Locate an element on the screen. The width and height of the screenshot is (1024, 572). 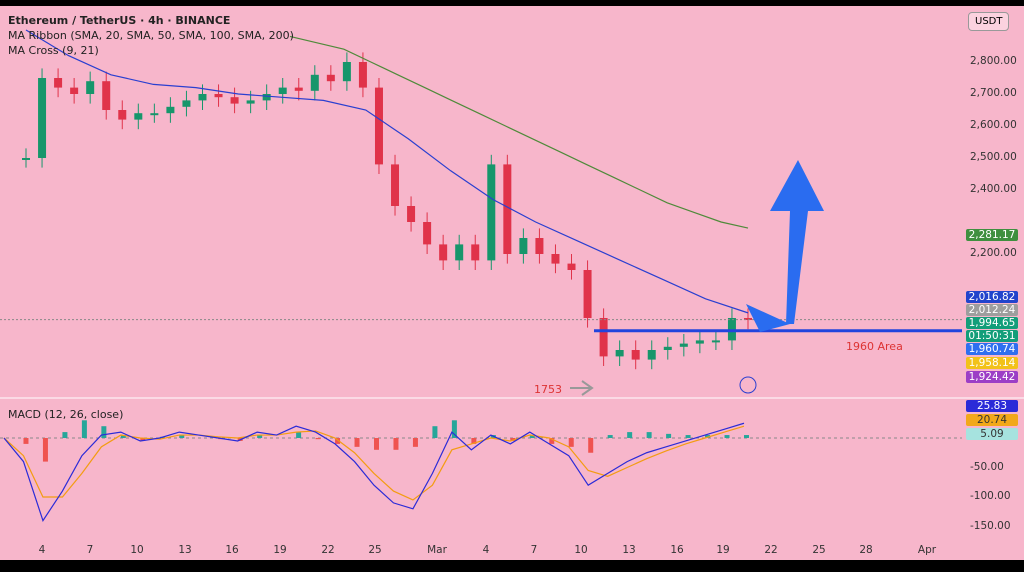
currency-button: USDT is located at coordinates (989, 21).